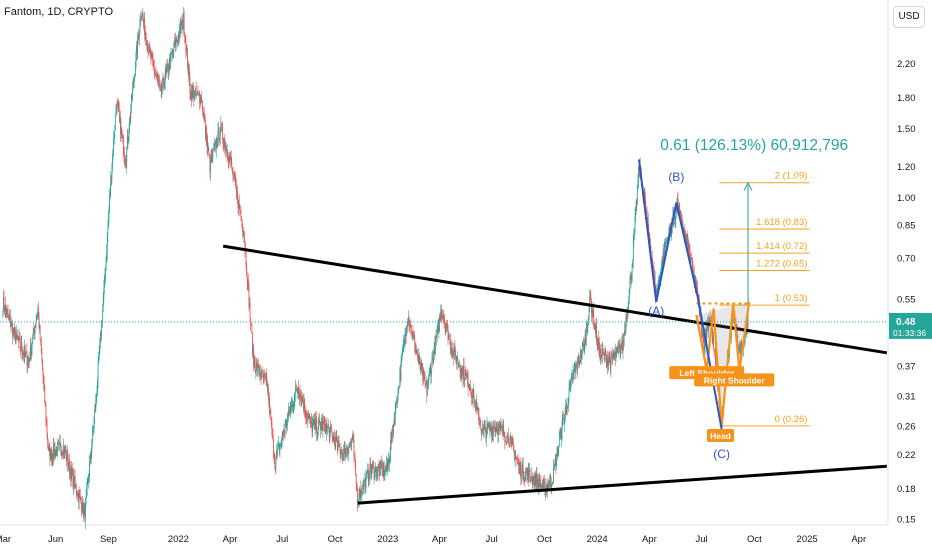 The image size is (932, 550). Describe the element at coordinates (676, 177) in the screenshot. I see `wave-label: (B)` at that location.